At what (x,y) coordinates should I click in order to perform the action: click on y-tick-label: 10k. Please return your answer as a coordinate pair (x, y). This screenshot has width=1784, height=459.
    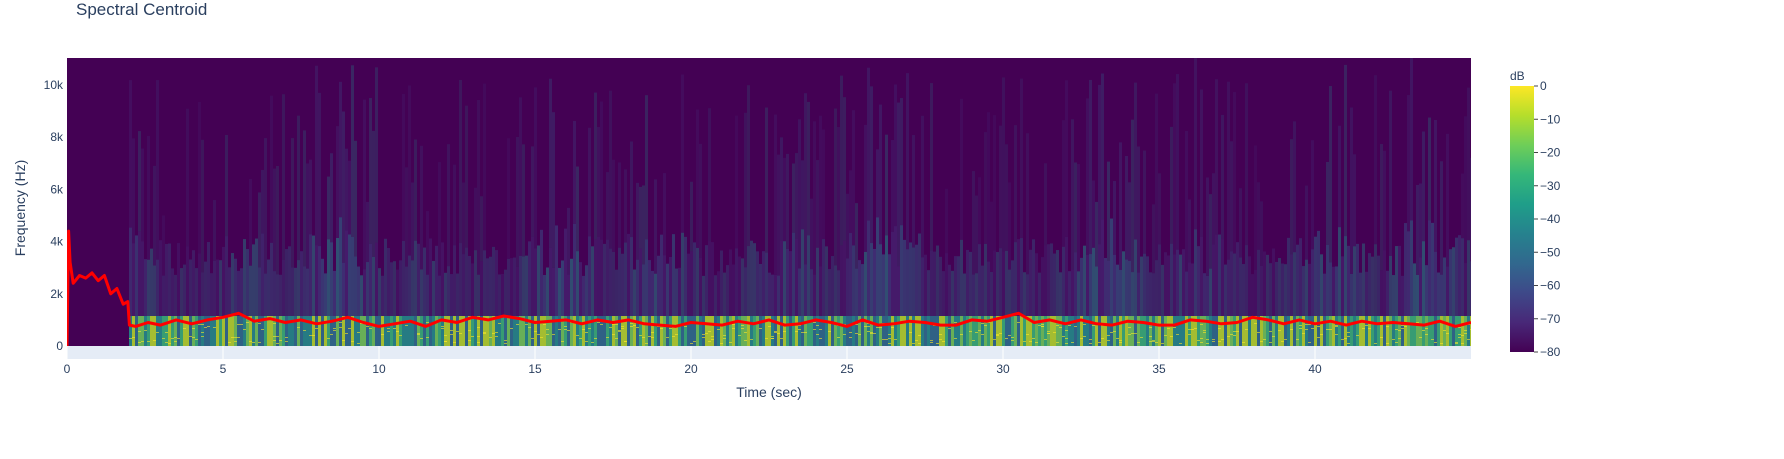
    Looking at the image, I should click on (54, 85).